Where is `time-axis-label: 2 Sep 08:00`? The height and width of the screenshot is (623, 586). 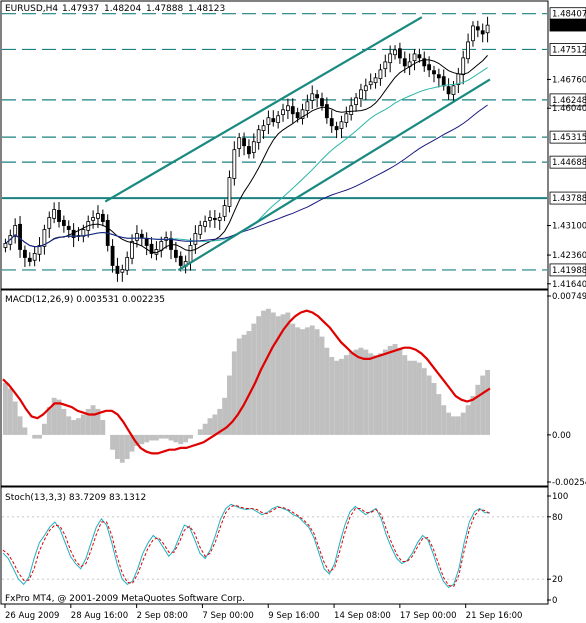
time-axis-label: 2 Sep 08:00 is located at coordinates (162, 616).